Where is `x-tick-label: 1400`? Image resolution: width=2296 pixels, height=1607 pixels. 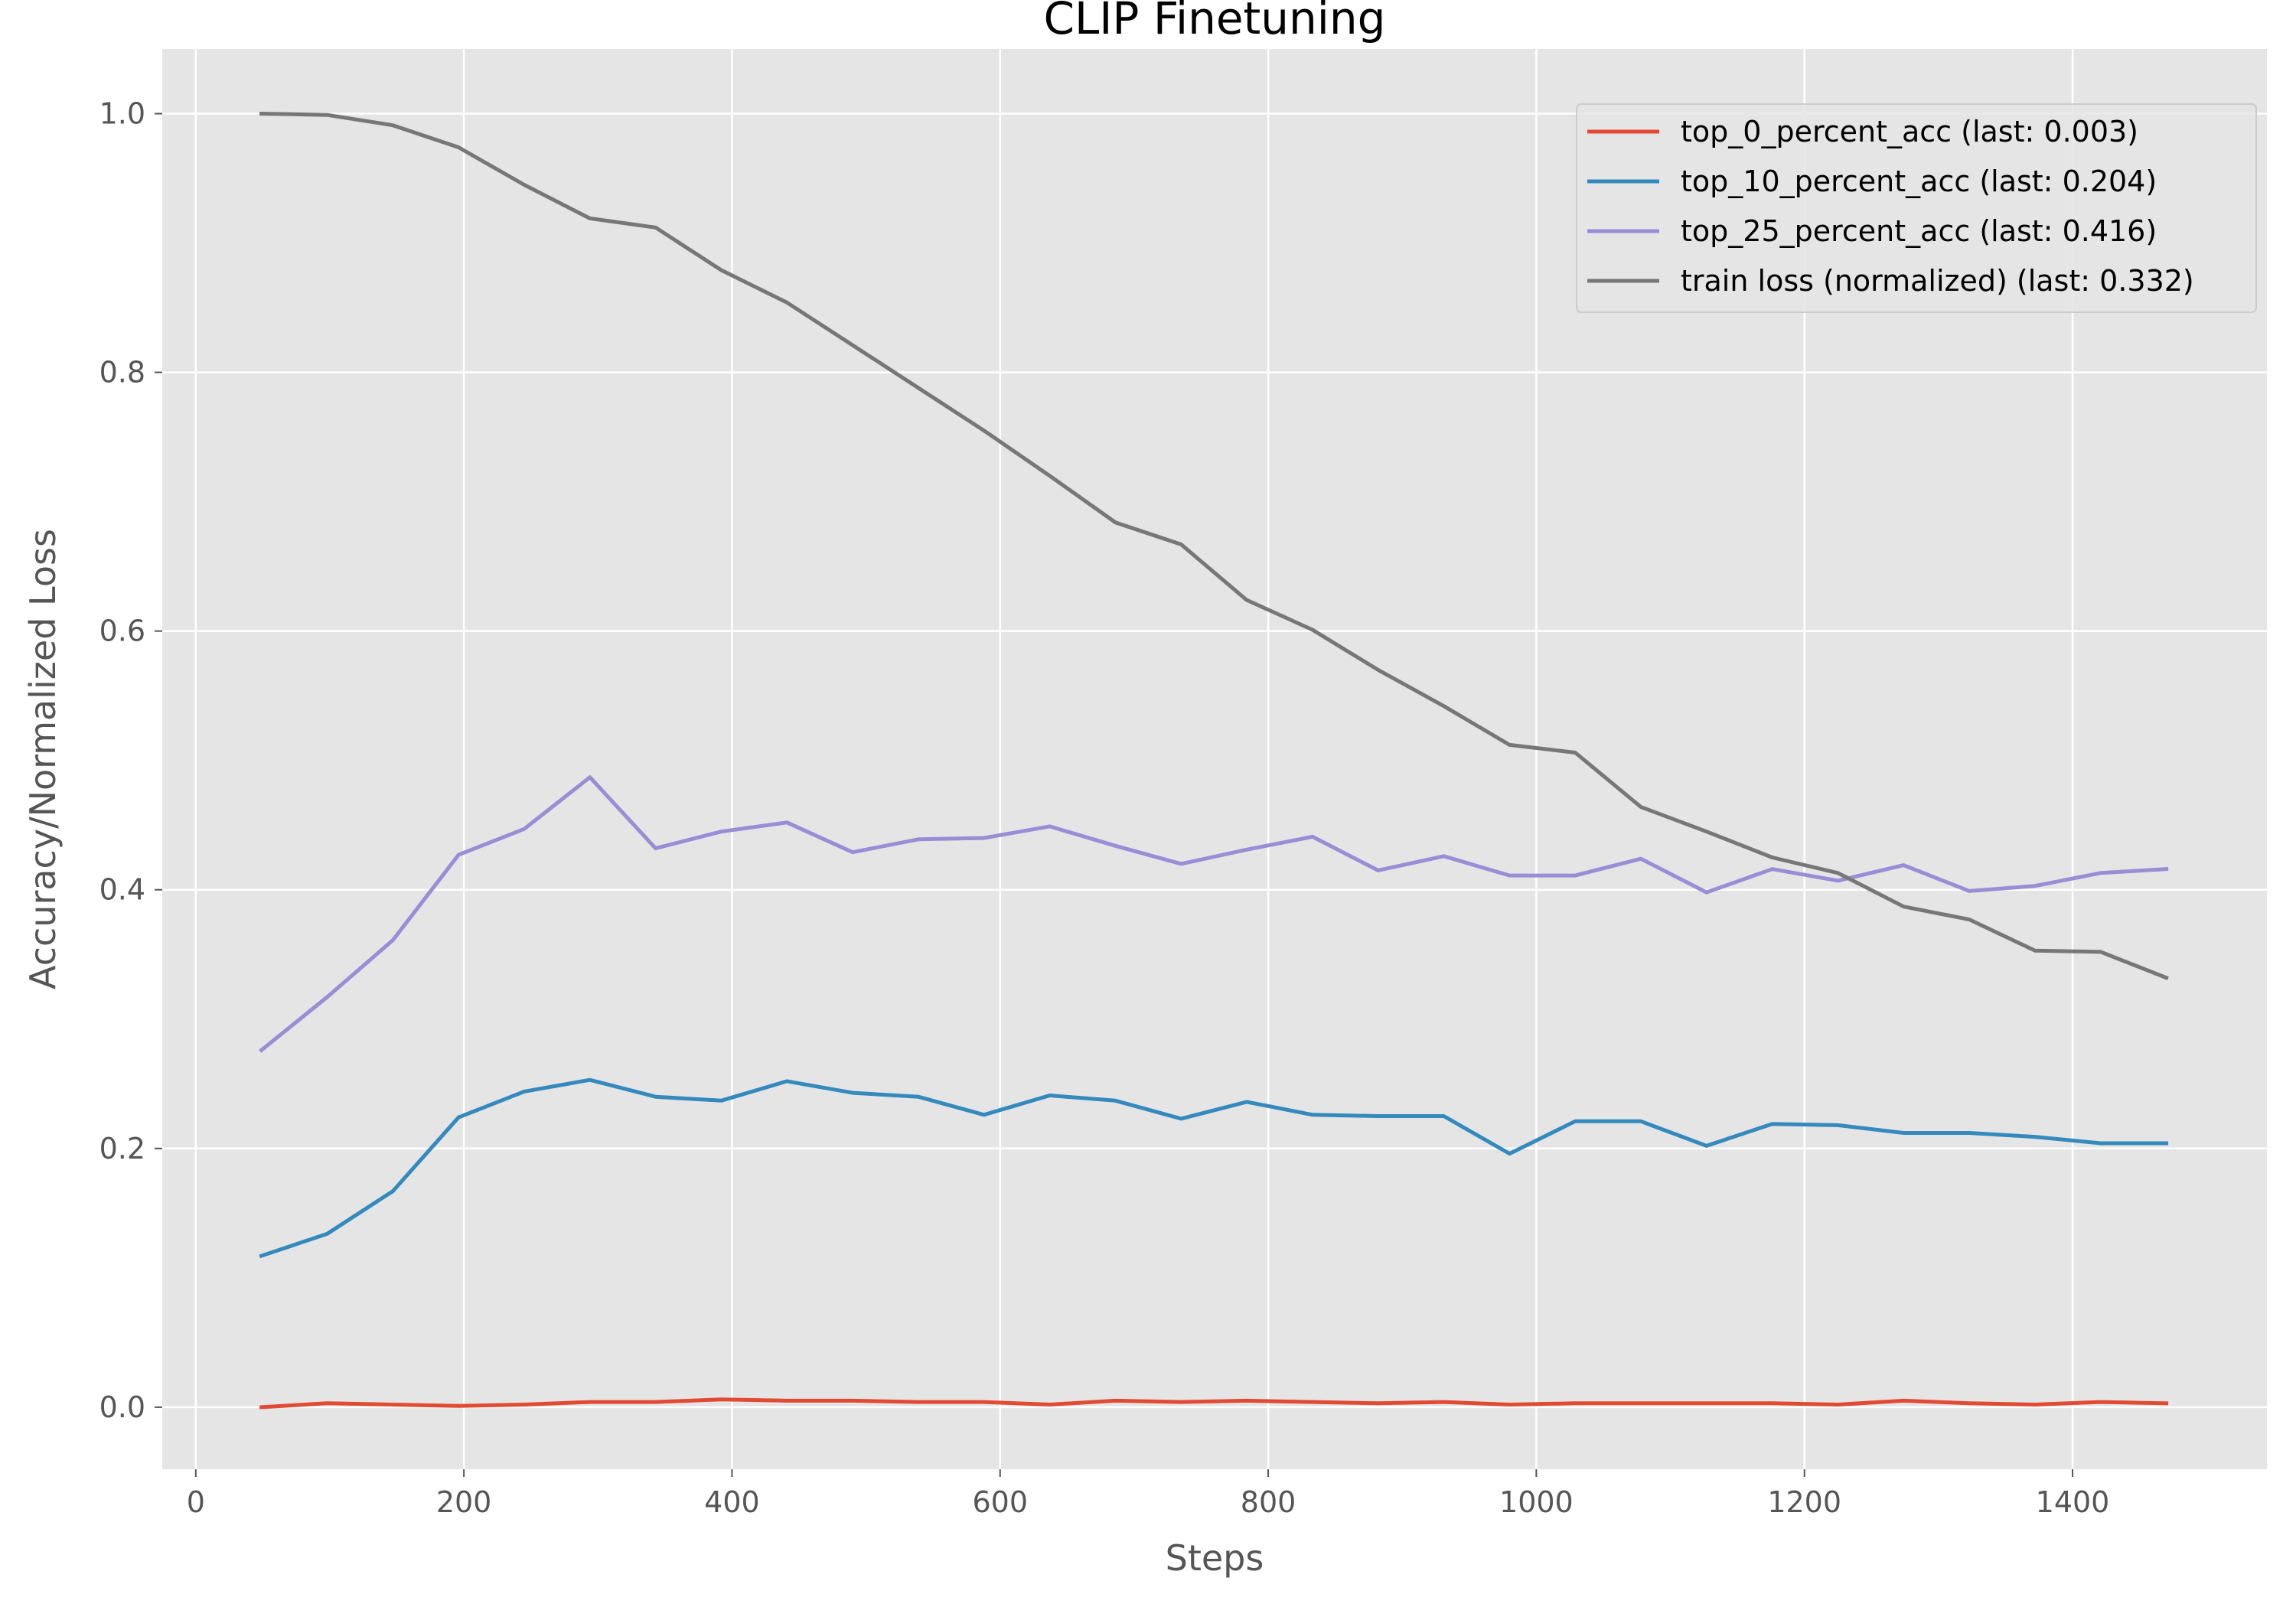
x-tick-label: 1400 is located at coordinates (2073, 1502).